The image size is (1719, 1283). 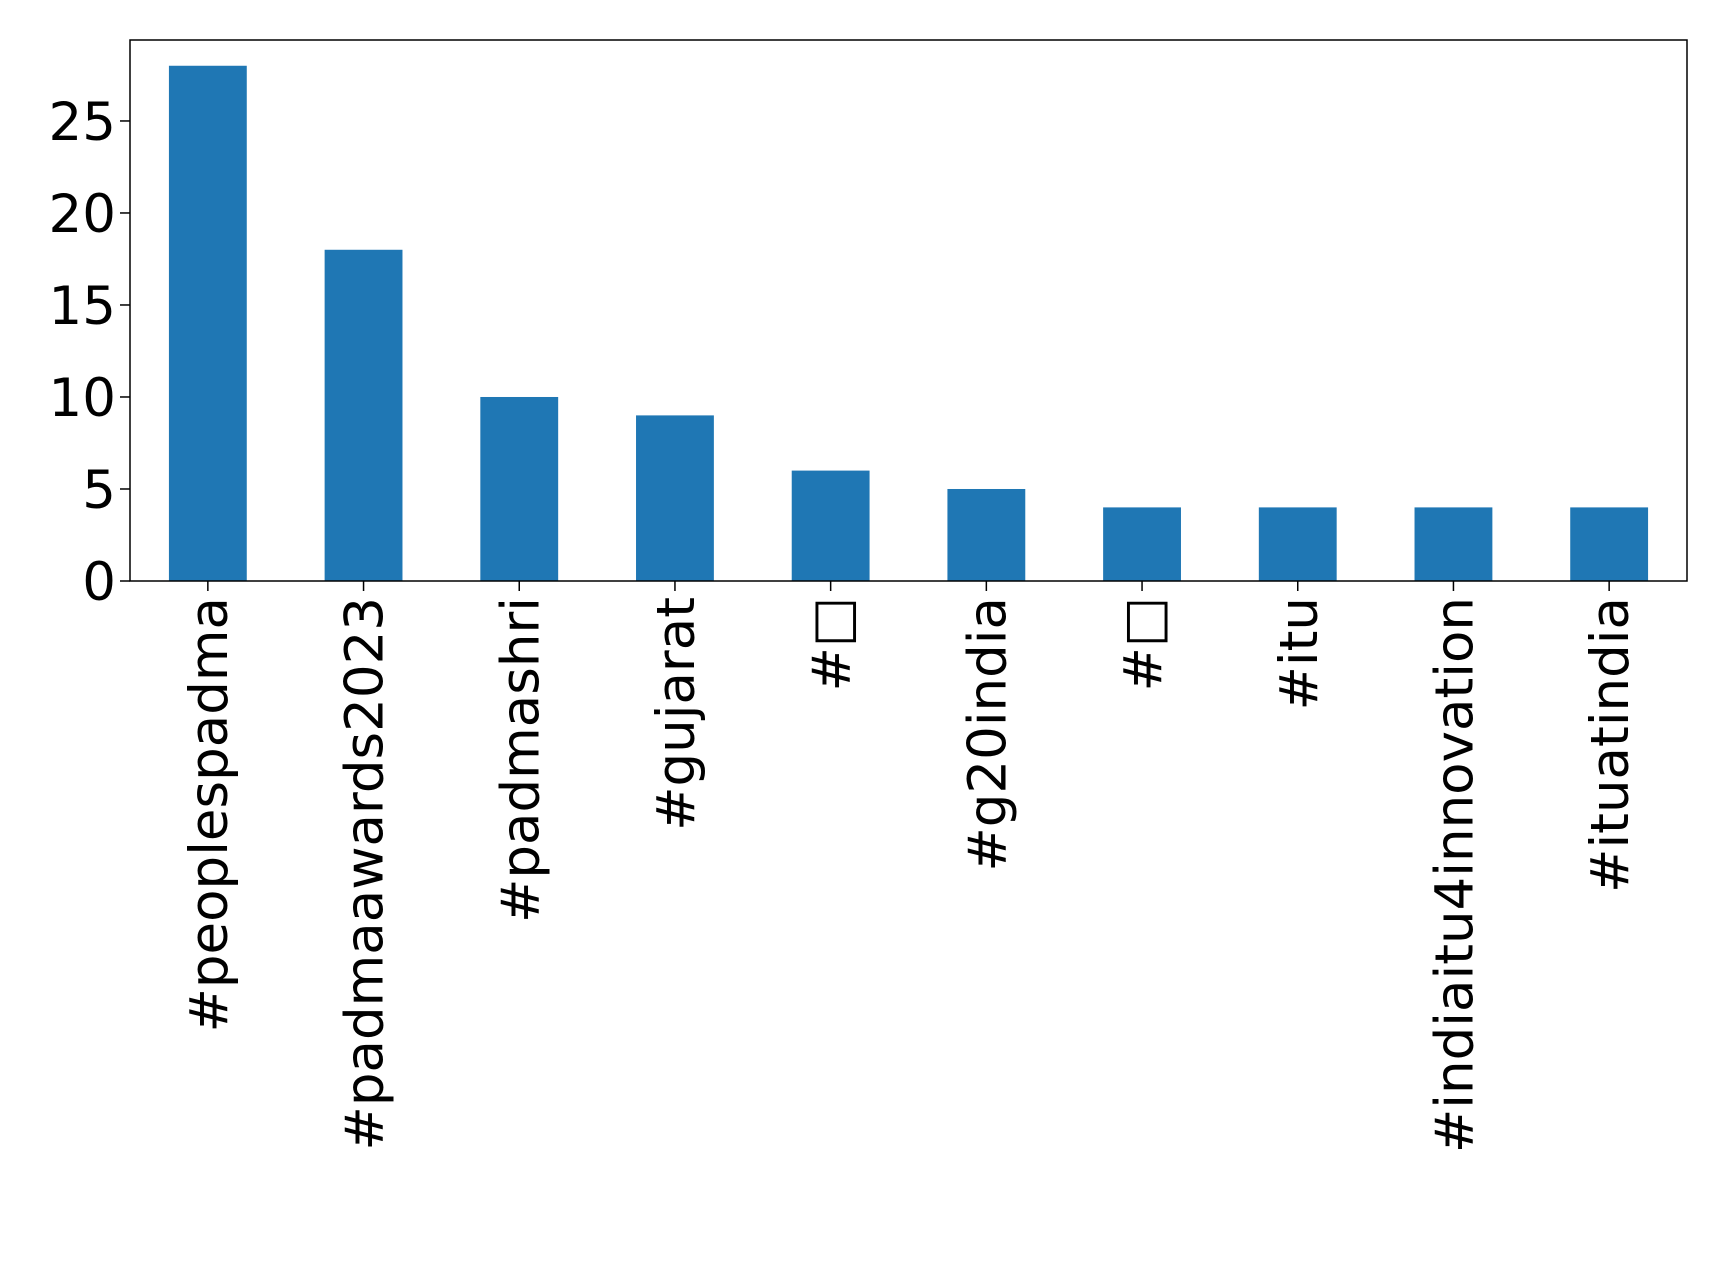 I want to click on x-tick-label: #gujarat, so click(x=676, y=714).